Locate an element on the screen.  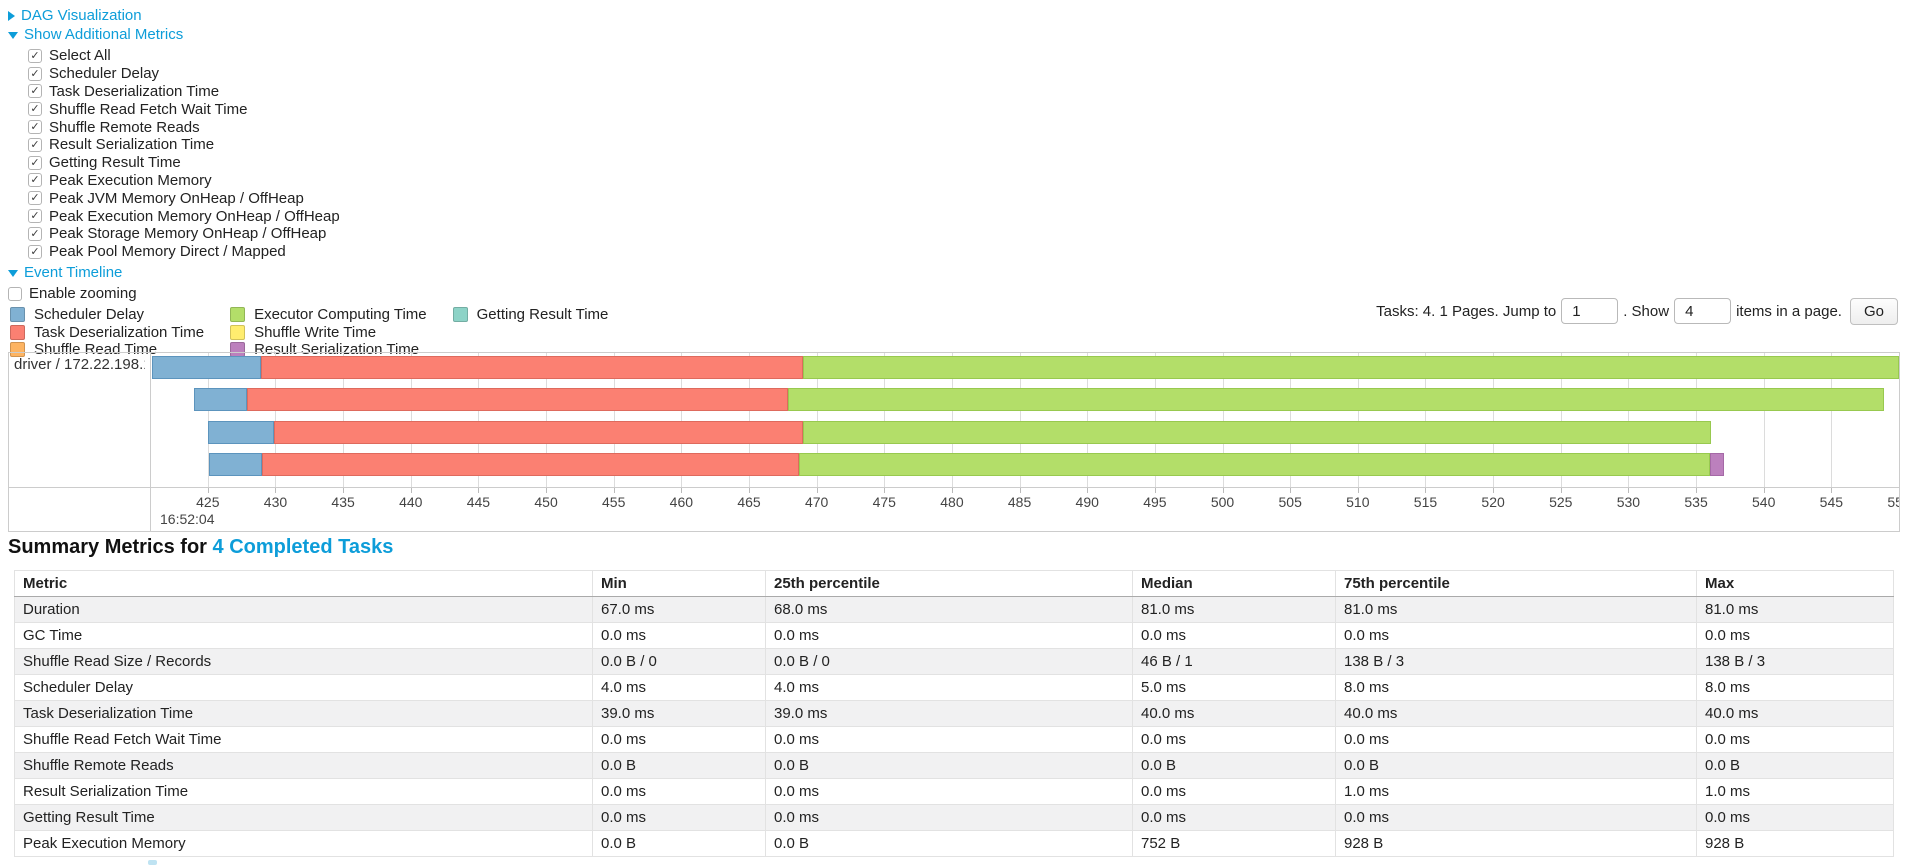
metric-name-cell: Shuffle Read Size / Records is located at coordinates (303, 661).